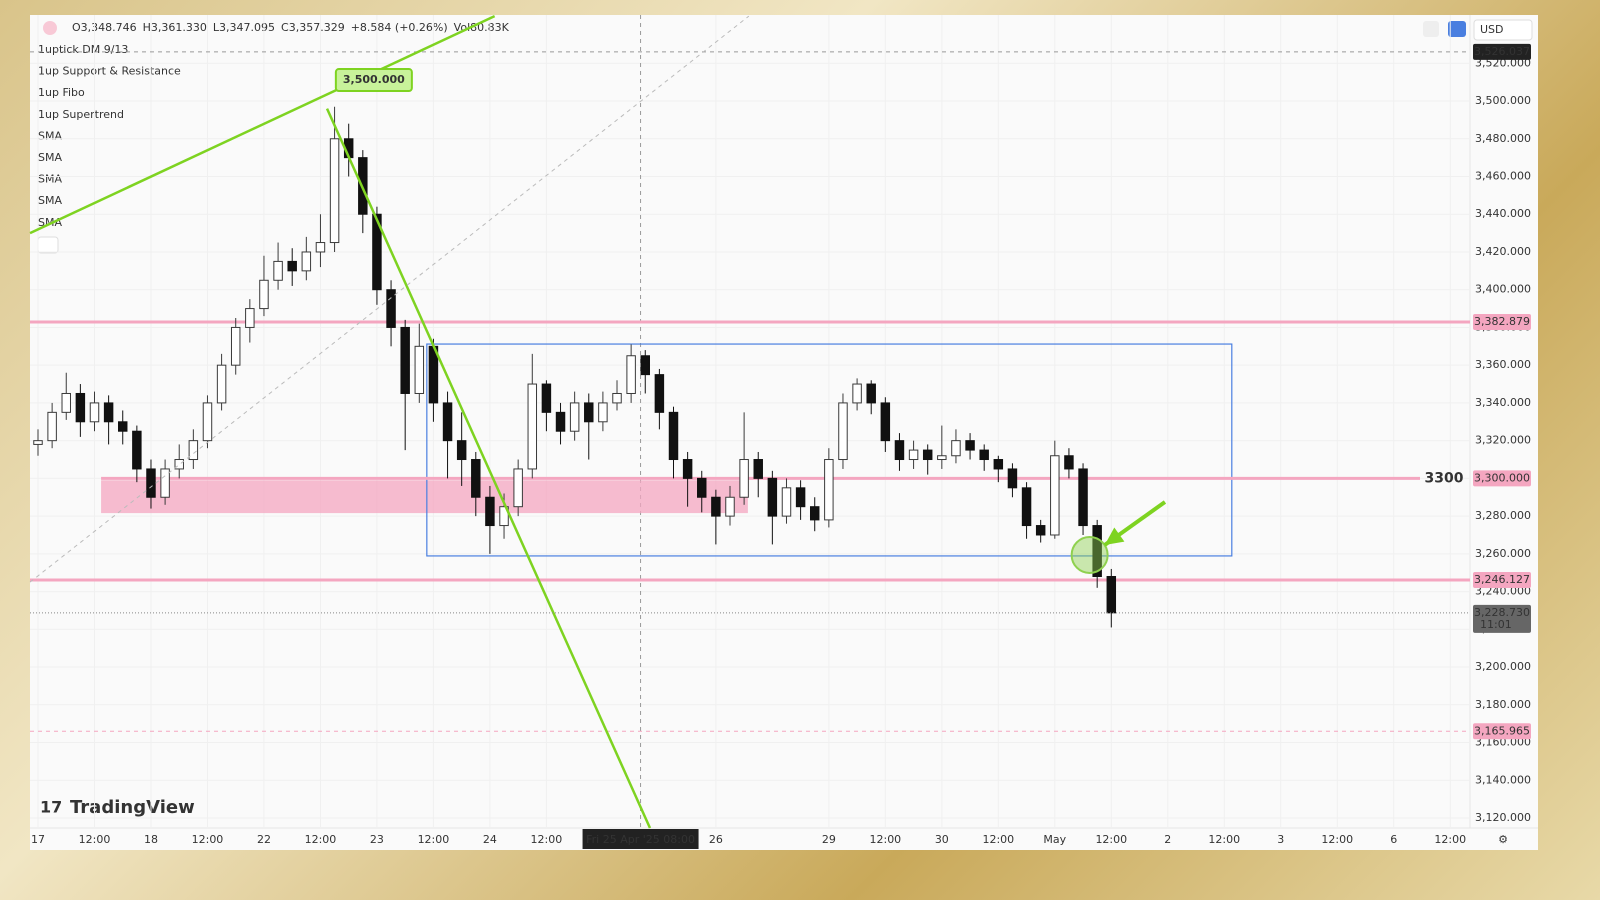 The width and height of the screenshot is (1600, 900). Describe the element at coordinates (1503, 251) in the screenshot. I see `y-tick-label: 3,420.000` at that location.